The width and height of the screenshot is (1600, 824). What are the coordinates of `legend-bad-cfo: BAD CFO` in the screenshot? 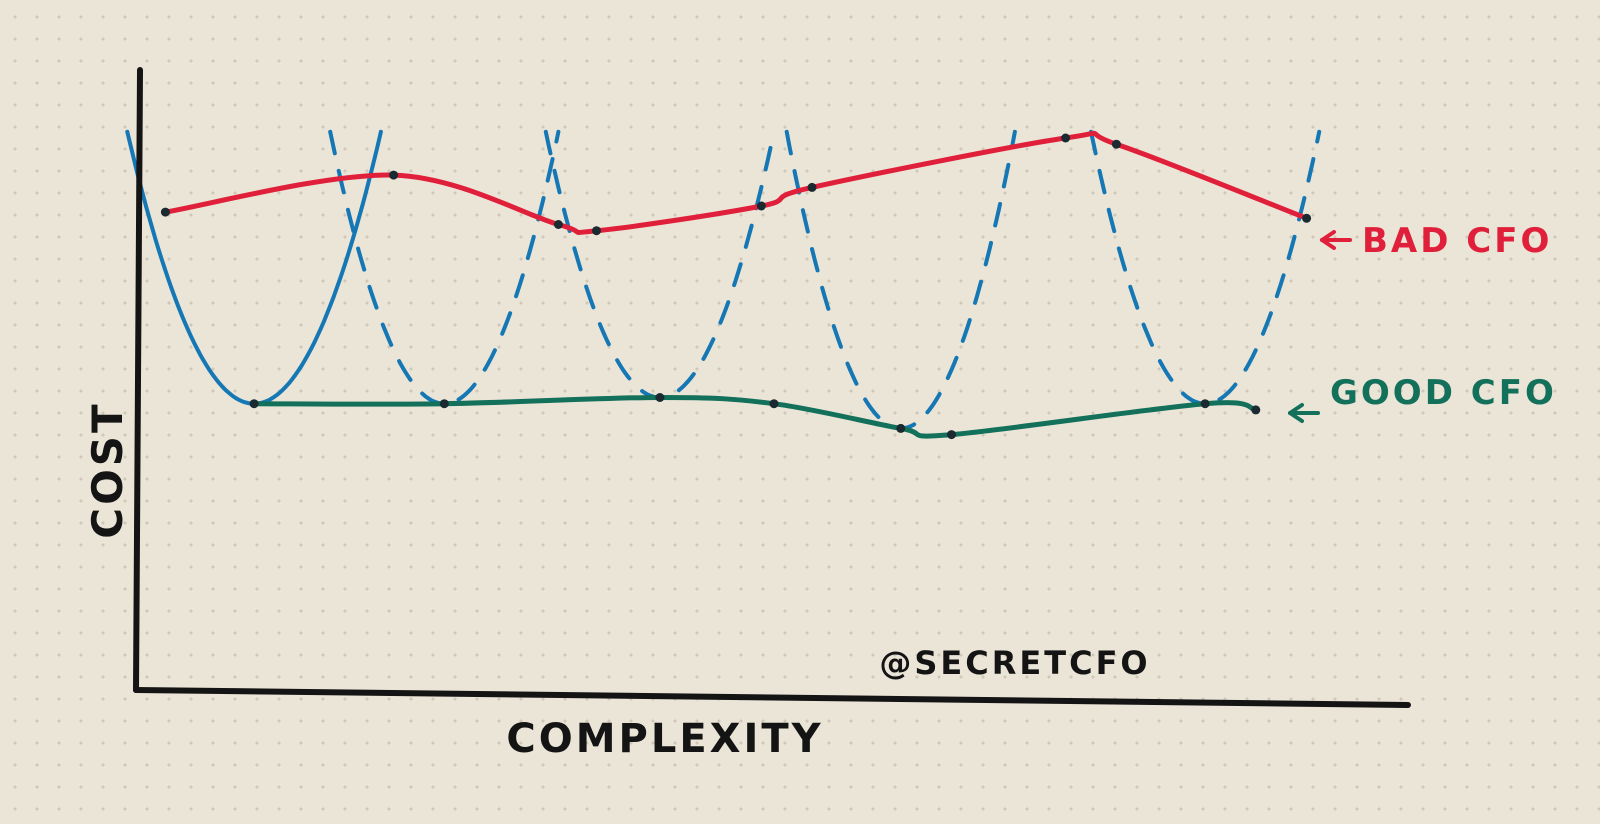 It's located at (1436, 241).